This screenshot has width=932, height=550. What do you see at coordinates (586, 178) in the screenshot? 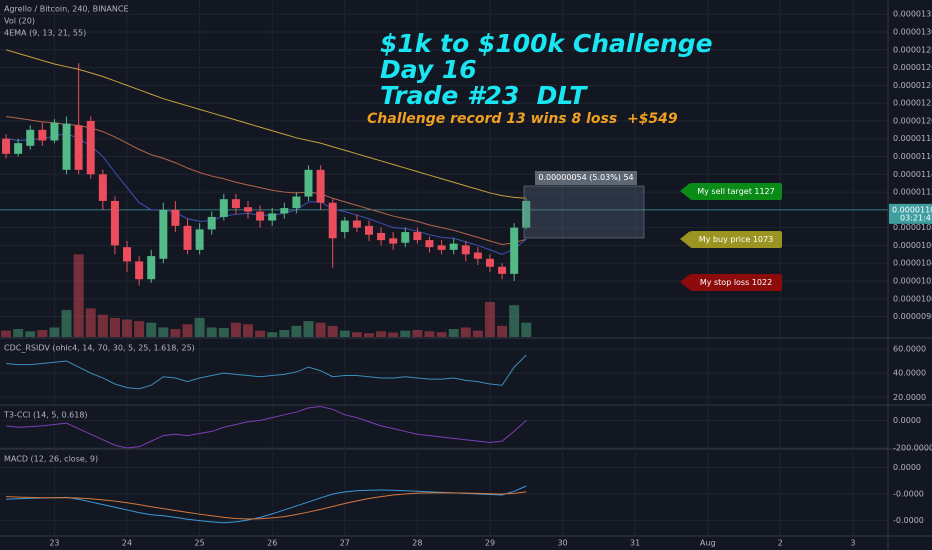
I see `position-label: 0.00000054 (5.03%) 54` at bounding box center [586, 178].